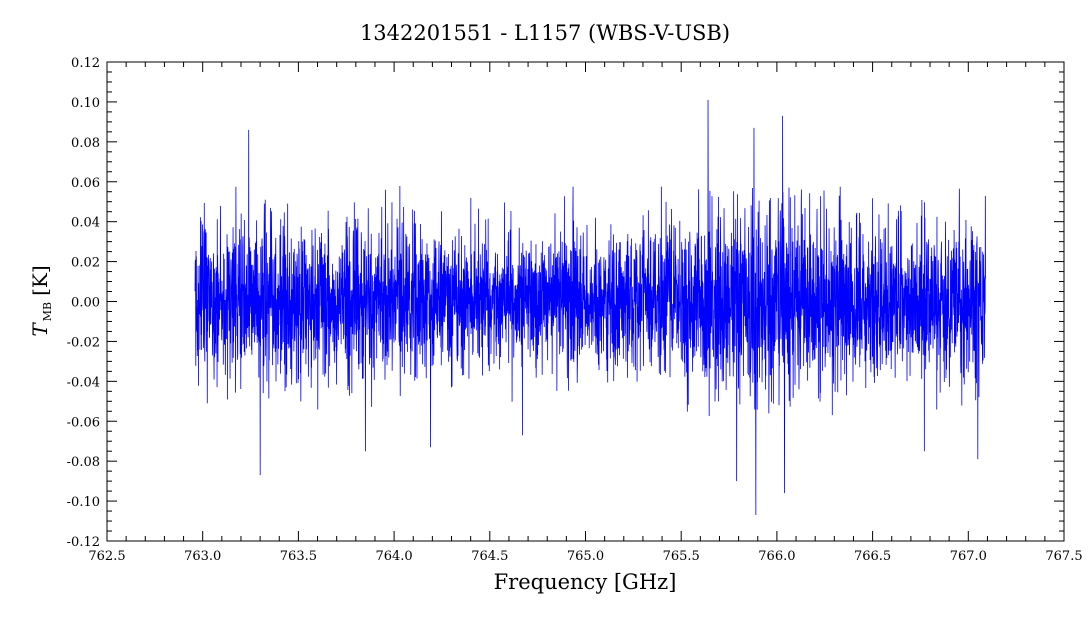 This screenshot has width=1090, height=618. Describe the element at coordinates (83, 342) in the screenshot. I see `y-tick-label: -0.02` at that location.